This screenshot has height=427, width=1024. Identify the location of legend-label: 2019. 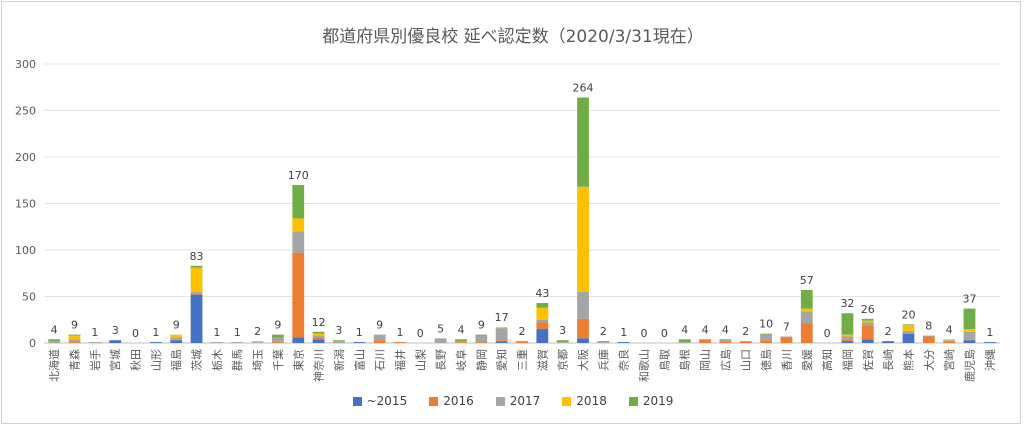
(658, 401).